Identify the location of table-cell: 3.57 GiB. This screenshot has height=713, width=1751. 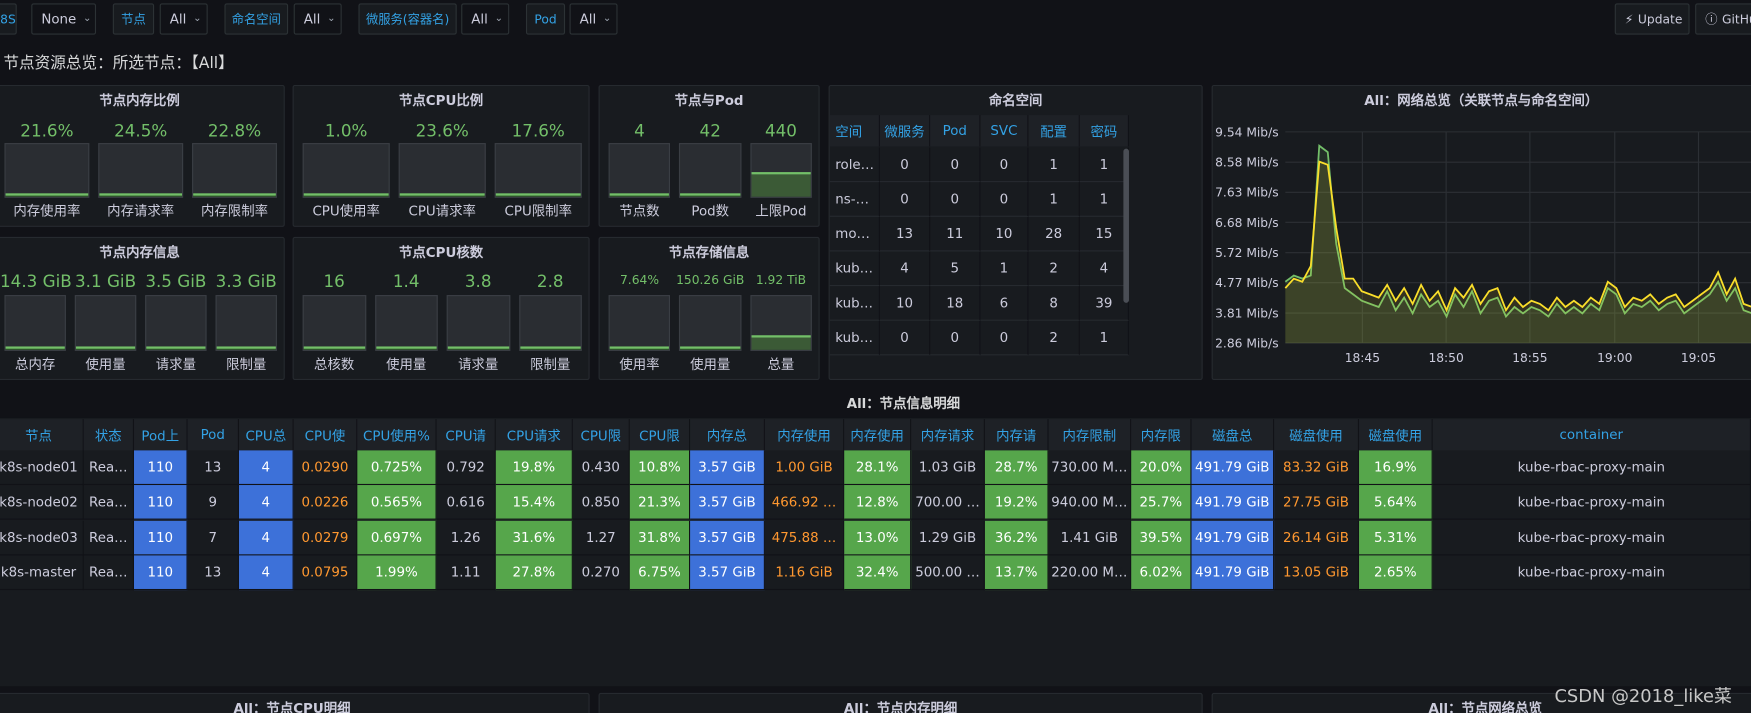
(727, 572).